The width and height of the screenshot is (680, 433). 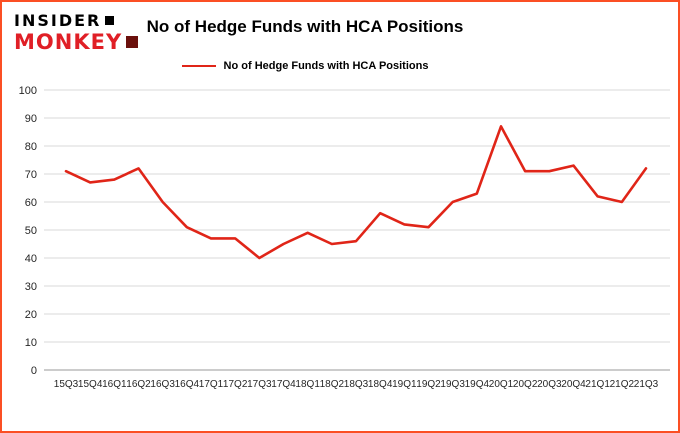 I want to click on x-axis-tick-label: 20Q4, so click(x=573, y=384).